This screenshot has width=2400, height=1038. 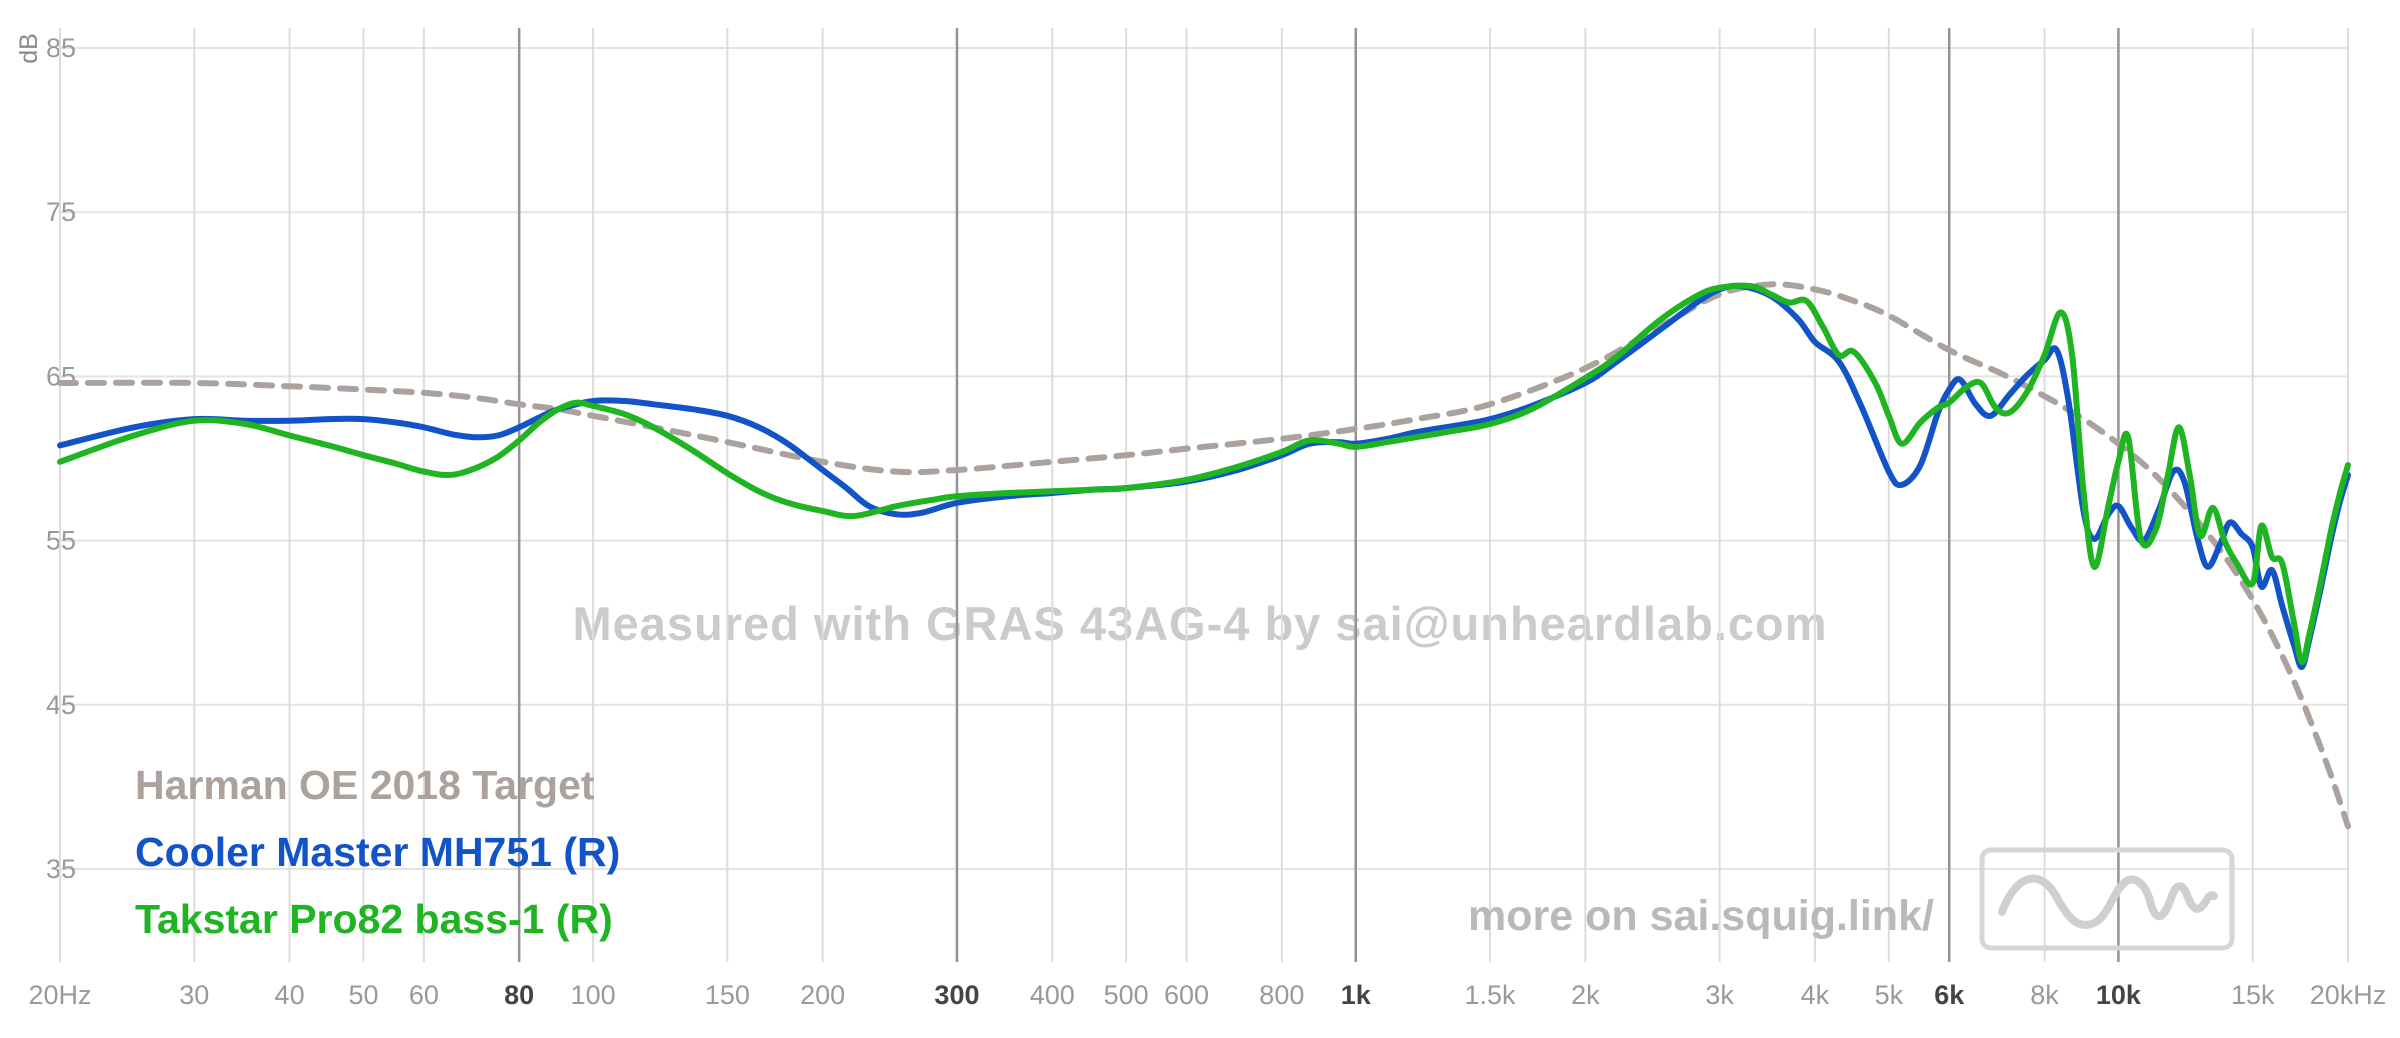 I want to click on svg-text: 40, so click(x=290, y=995).